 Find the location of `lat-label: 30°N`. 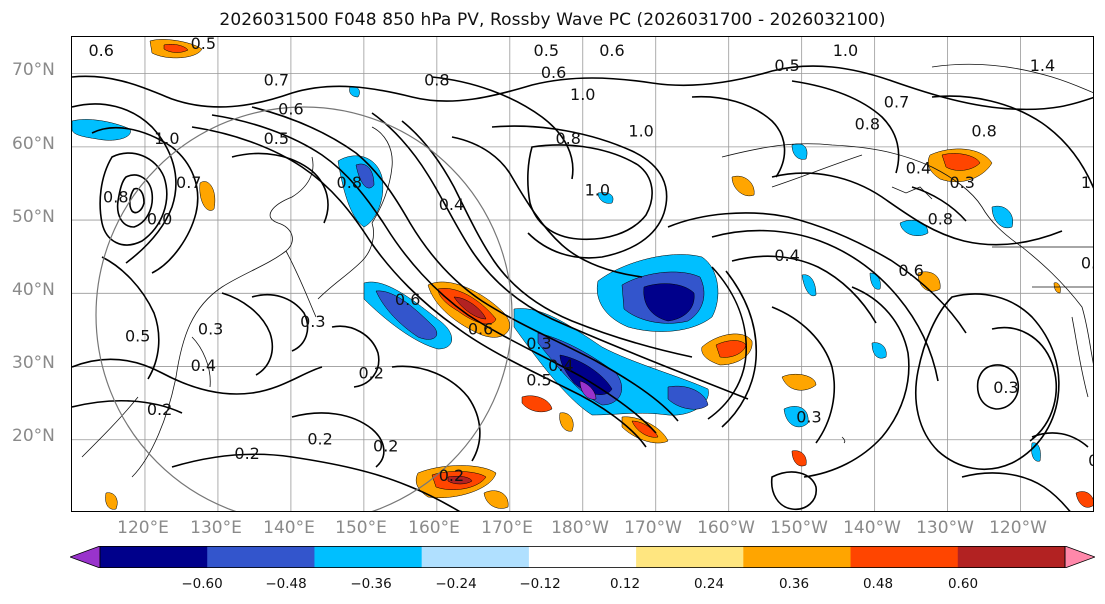

lat-label: 30°N is located at coordinates (33, 363).